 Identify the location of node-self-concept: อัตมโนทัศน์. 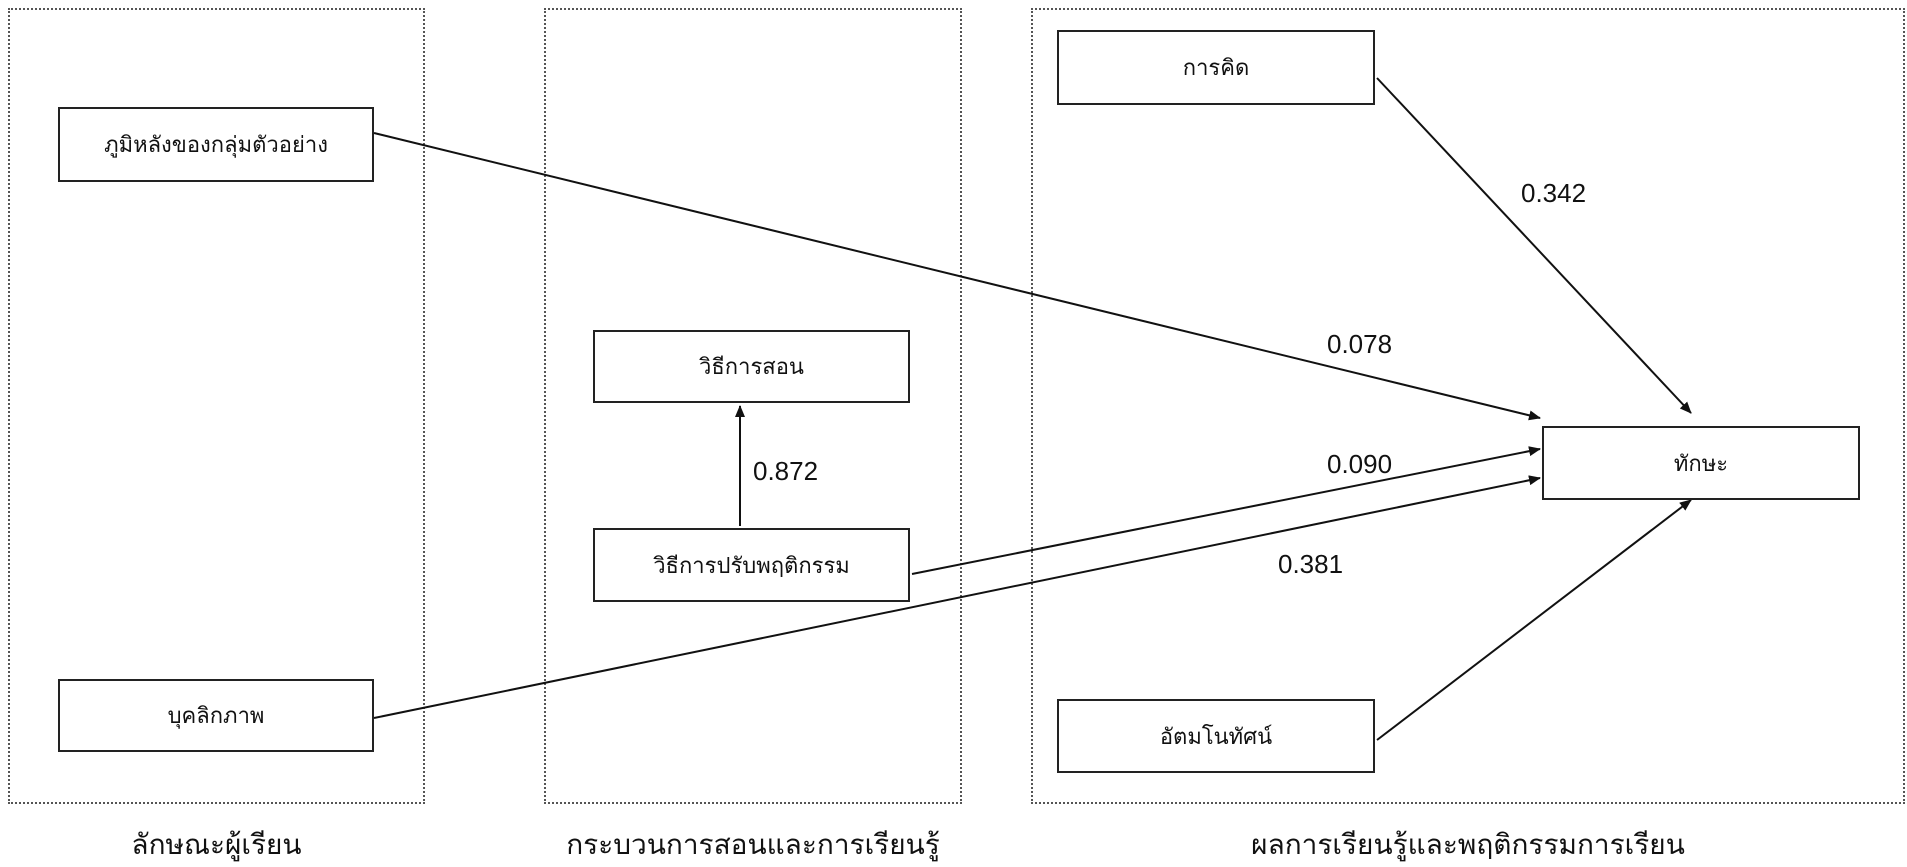
(1216, 736).